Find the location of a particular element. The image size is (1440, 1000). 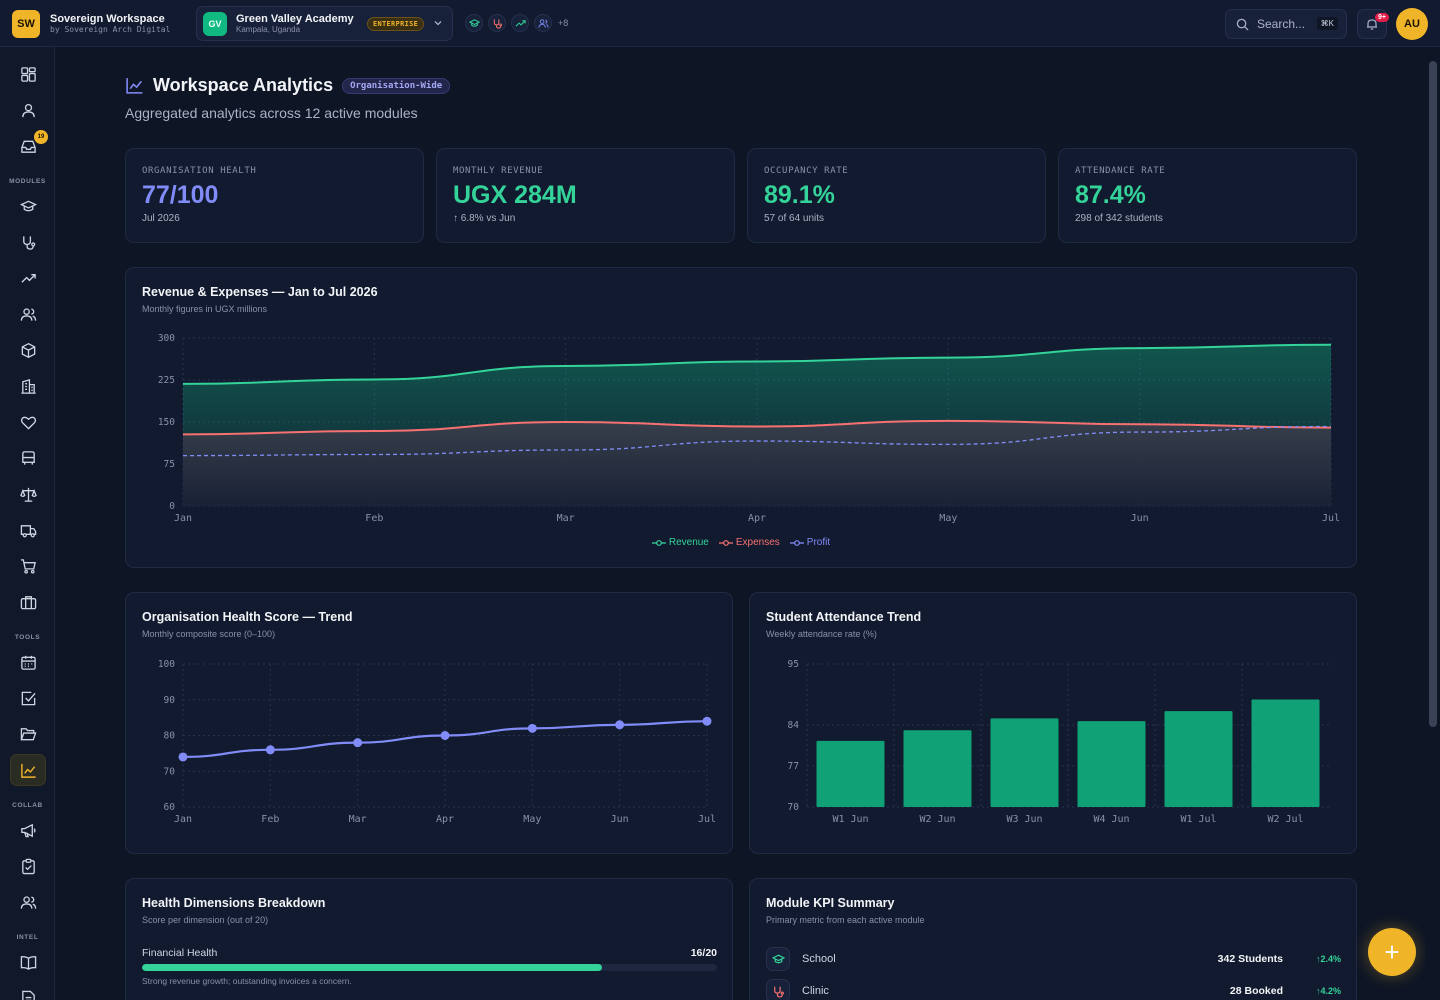

legend-label: Expenses is located at coordinates (757, 542).